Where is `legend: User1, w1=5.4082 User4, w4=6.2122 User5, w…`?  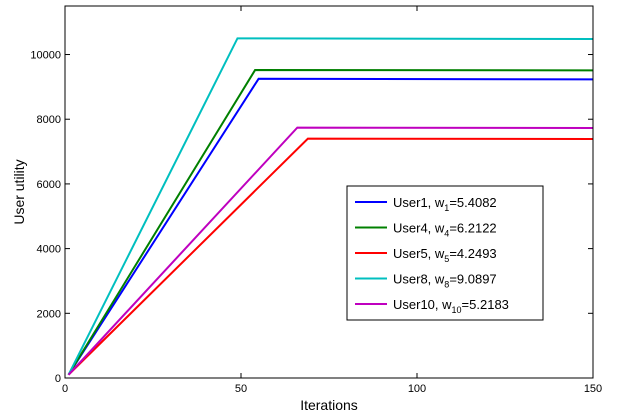
legend: User1, w1=5.4082 User4, w4=6.2122 User5, w… is located at coordinates (445, 253).